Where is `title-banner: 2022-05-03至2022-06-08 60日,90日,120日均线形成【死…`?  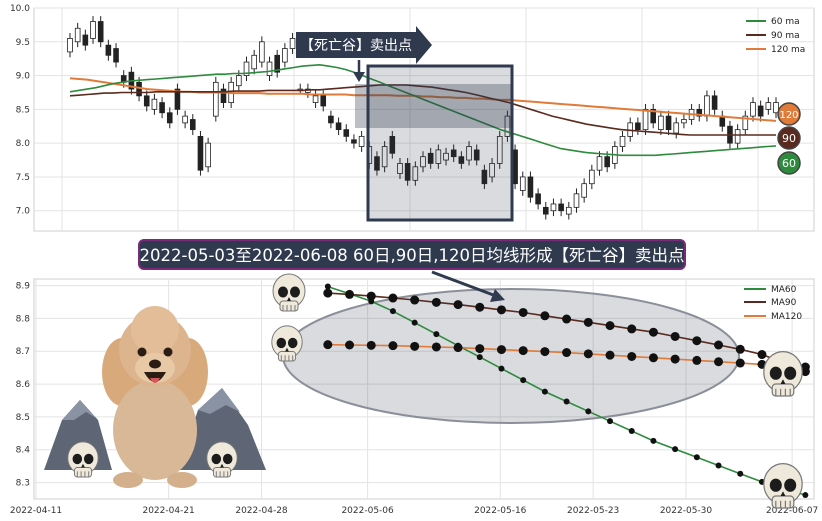 title-banner: 2022-05-03至2022-06-08 60日,90日,120日均线形成【死… is located at coordinates (412, 254).